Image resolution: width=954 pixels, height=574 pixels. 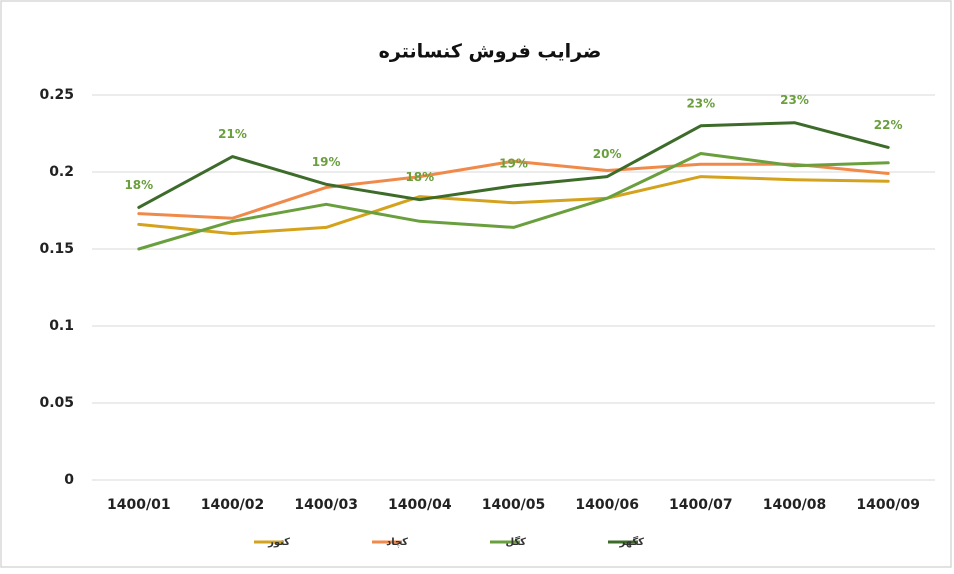 What do you see at coordinates (61, 172) in the screenshot?
I see `y-tick-label: 0.2` at bounding box center [61, 172].